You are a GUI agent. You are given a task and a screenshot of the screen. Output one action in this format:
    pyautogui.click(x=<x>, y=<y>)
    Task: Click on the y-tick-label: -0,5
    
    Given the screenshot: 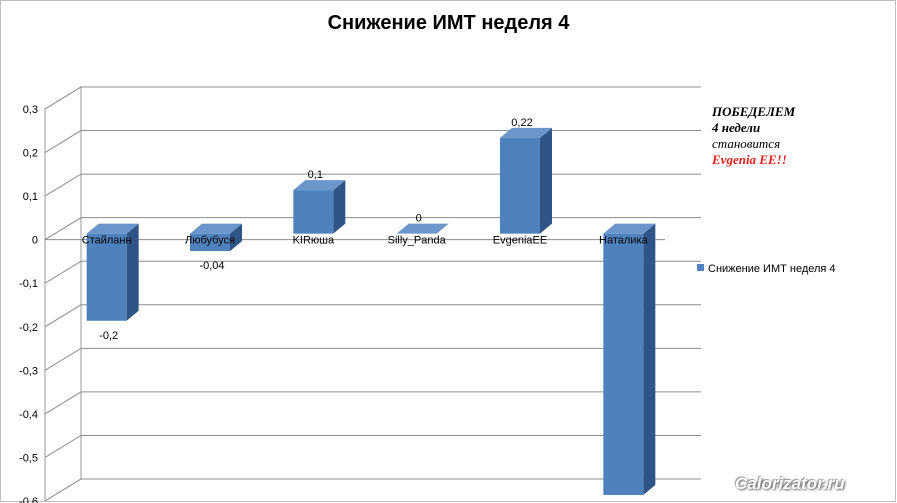 What is the action you would take?
    pyautogui.click(x=28, y=458)
    